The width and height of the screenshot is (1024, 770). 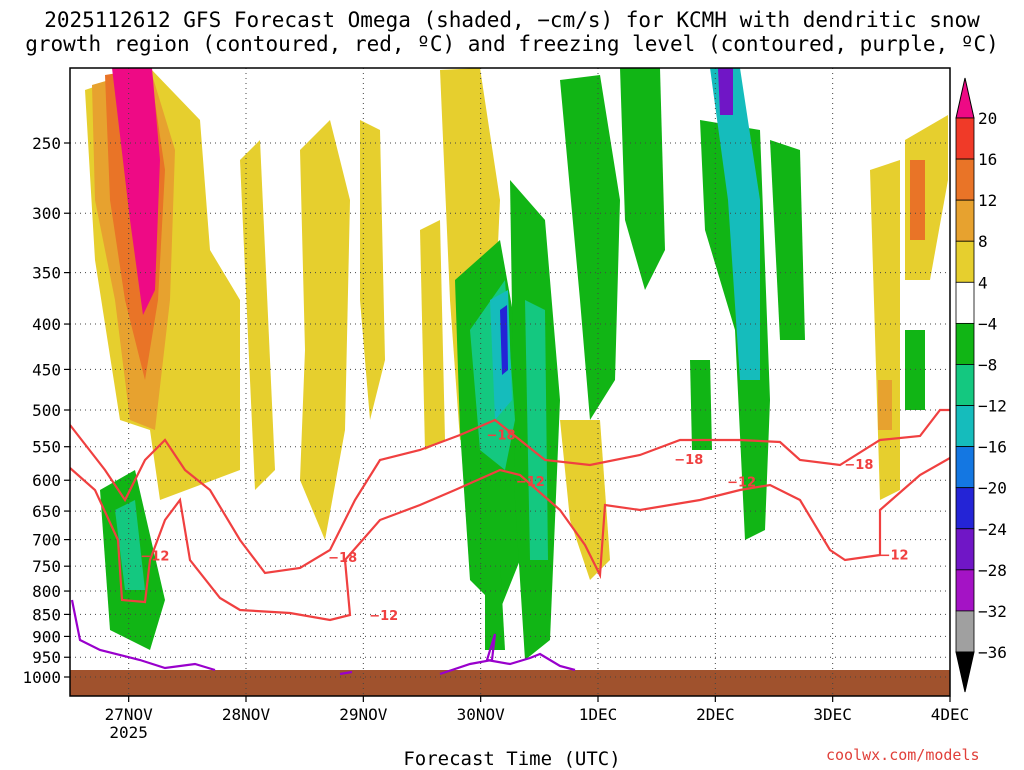 I want to click on x-tick-label: 3DEC, so click(x=832, y=714).